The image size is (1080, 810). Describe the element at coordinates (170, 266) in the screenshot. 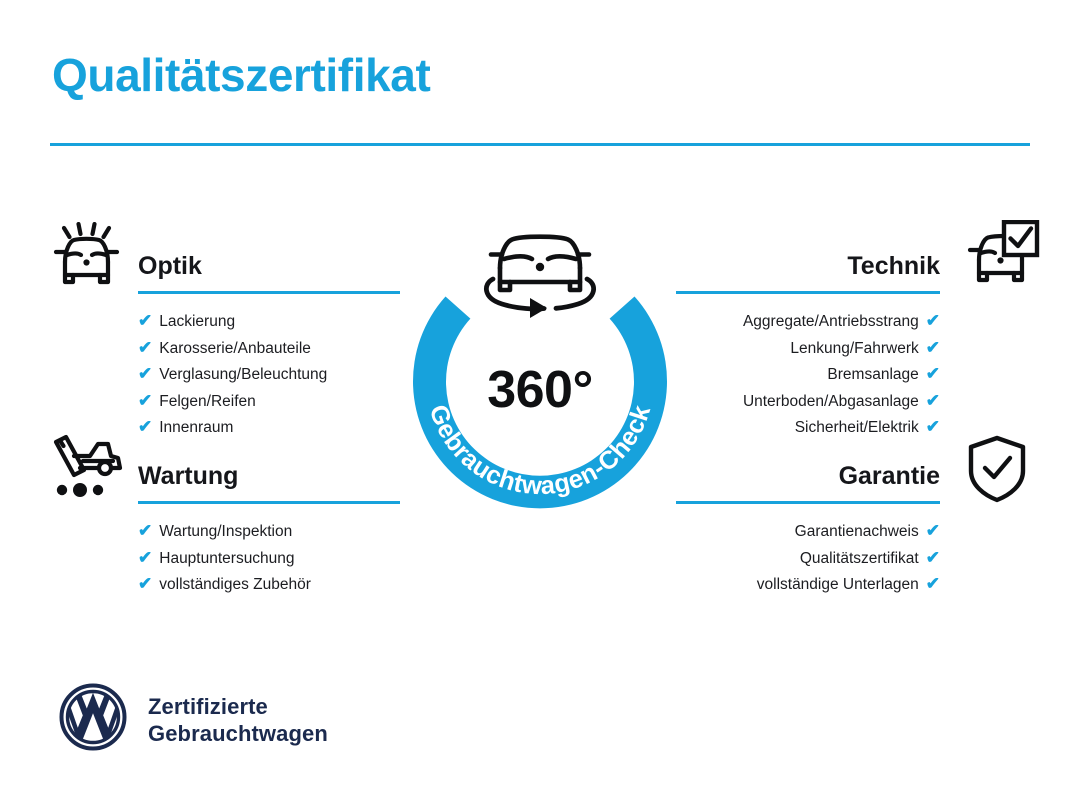

I see `section-title: Optik` at that location.